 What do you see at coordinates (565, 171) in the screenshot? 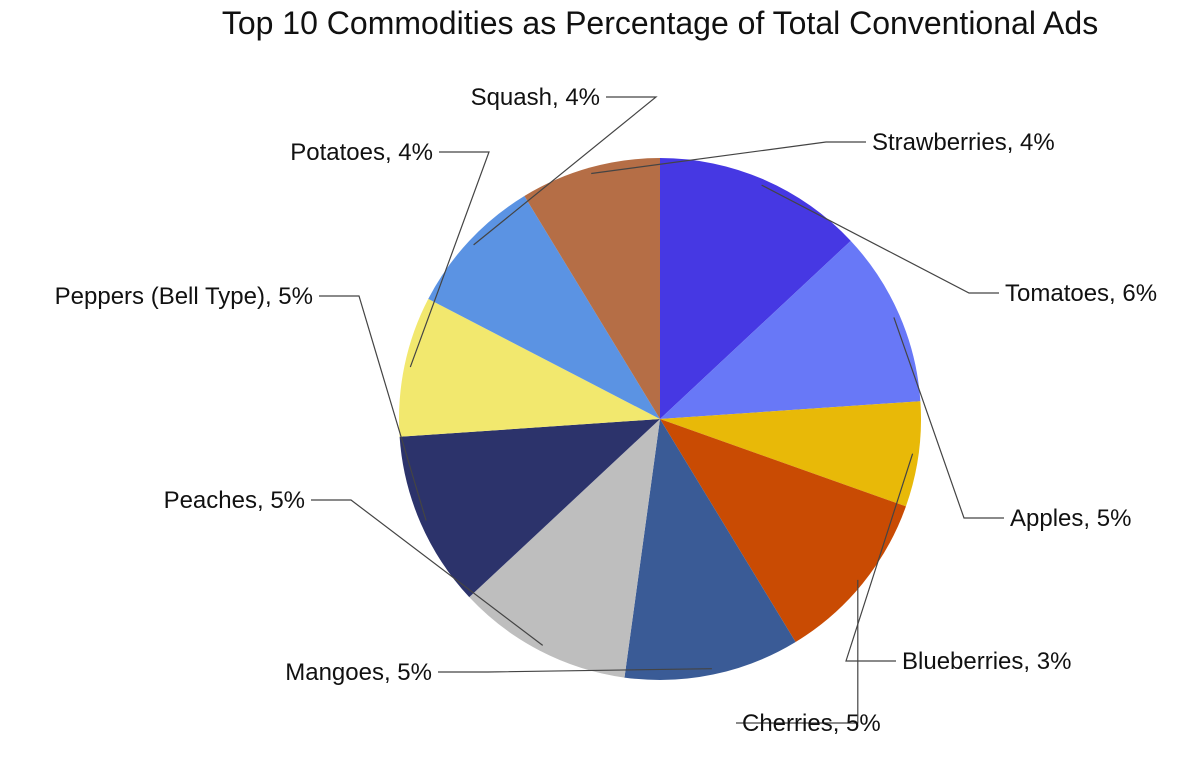
I see `leader-line-squash` at bounding box center [565, 171].